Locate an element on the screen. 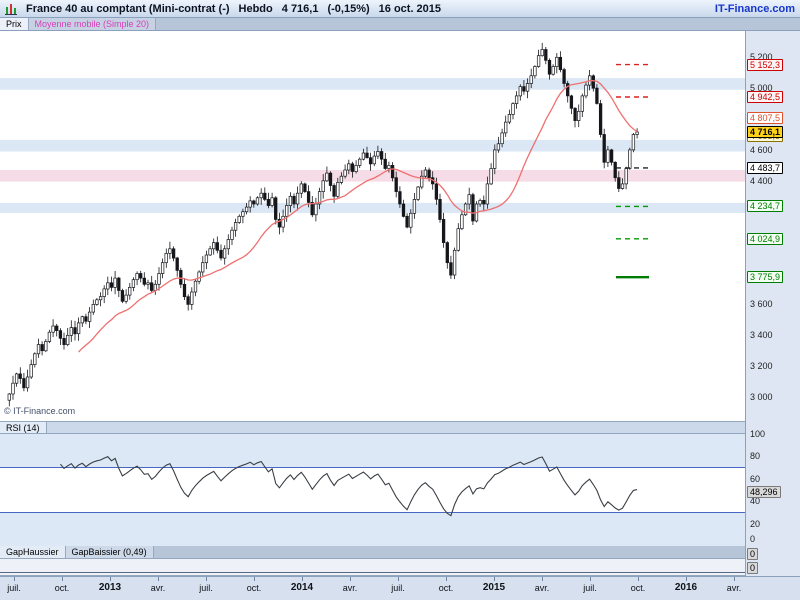  rsi-tick-label: 20 is located at coordinates (755, 523).